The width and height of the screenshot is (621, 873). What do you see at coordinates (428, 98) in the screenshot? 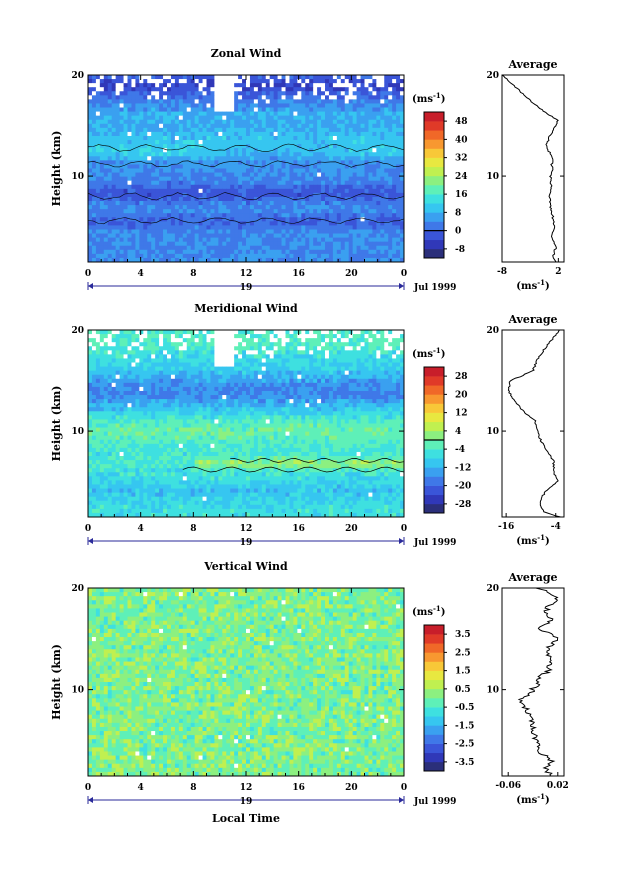
I see `colorbar-unit: (ms-1)` at bounding box center [428, 98].